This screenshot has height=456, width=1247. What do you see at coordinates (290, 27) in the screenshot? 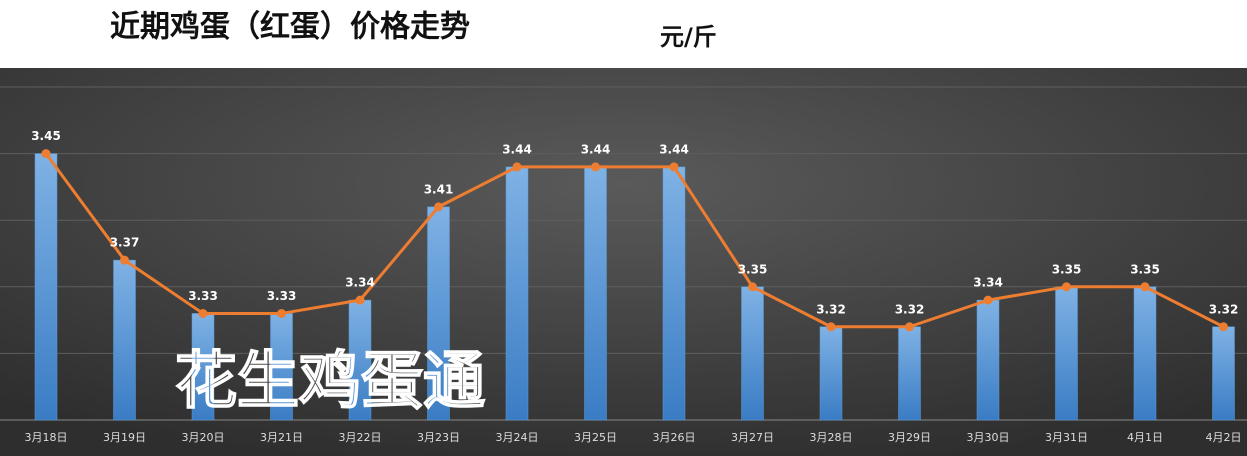
I see `chart-title: 近期鸡蛋（红蛋）价格走势` at bounding box center [290, 27].